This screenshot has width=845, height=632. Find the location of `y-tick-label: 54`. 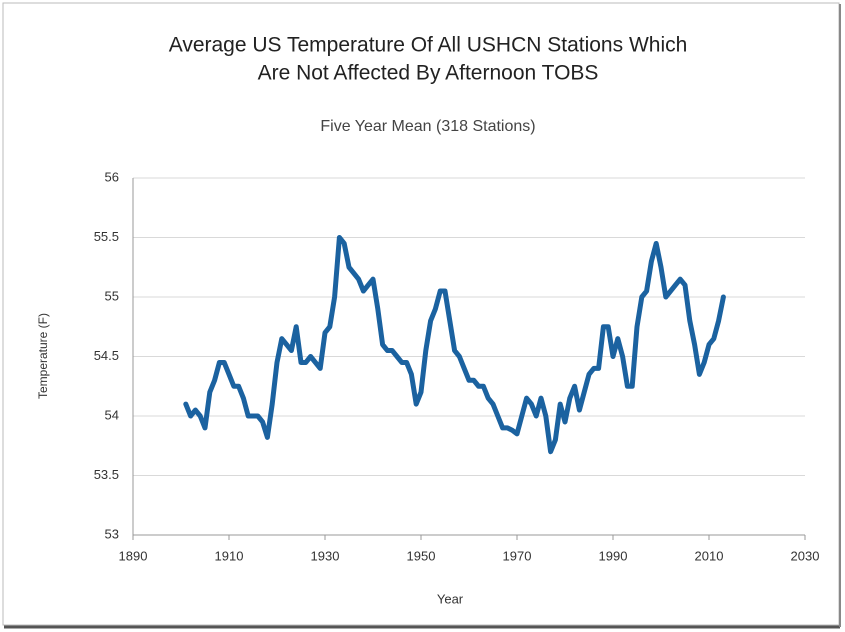

y-tick-label: 54 is located at coordinates (112, 414).